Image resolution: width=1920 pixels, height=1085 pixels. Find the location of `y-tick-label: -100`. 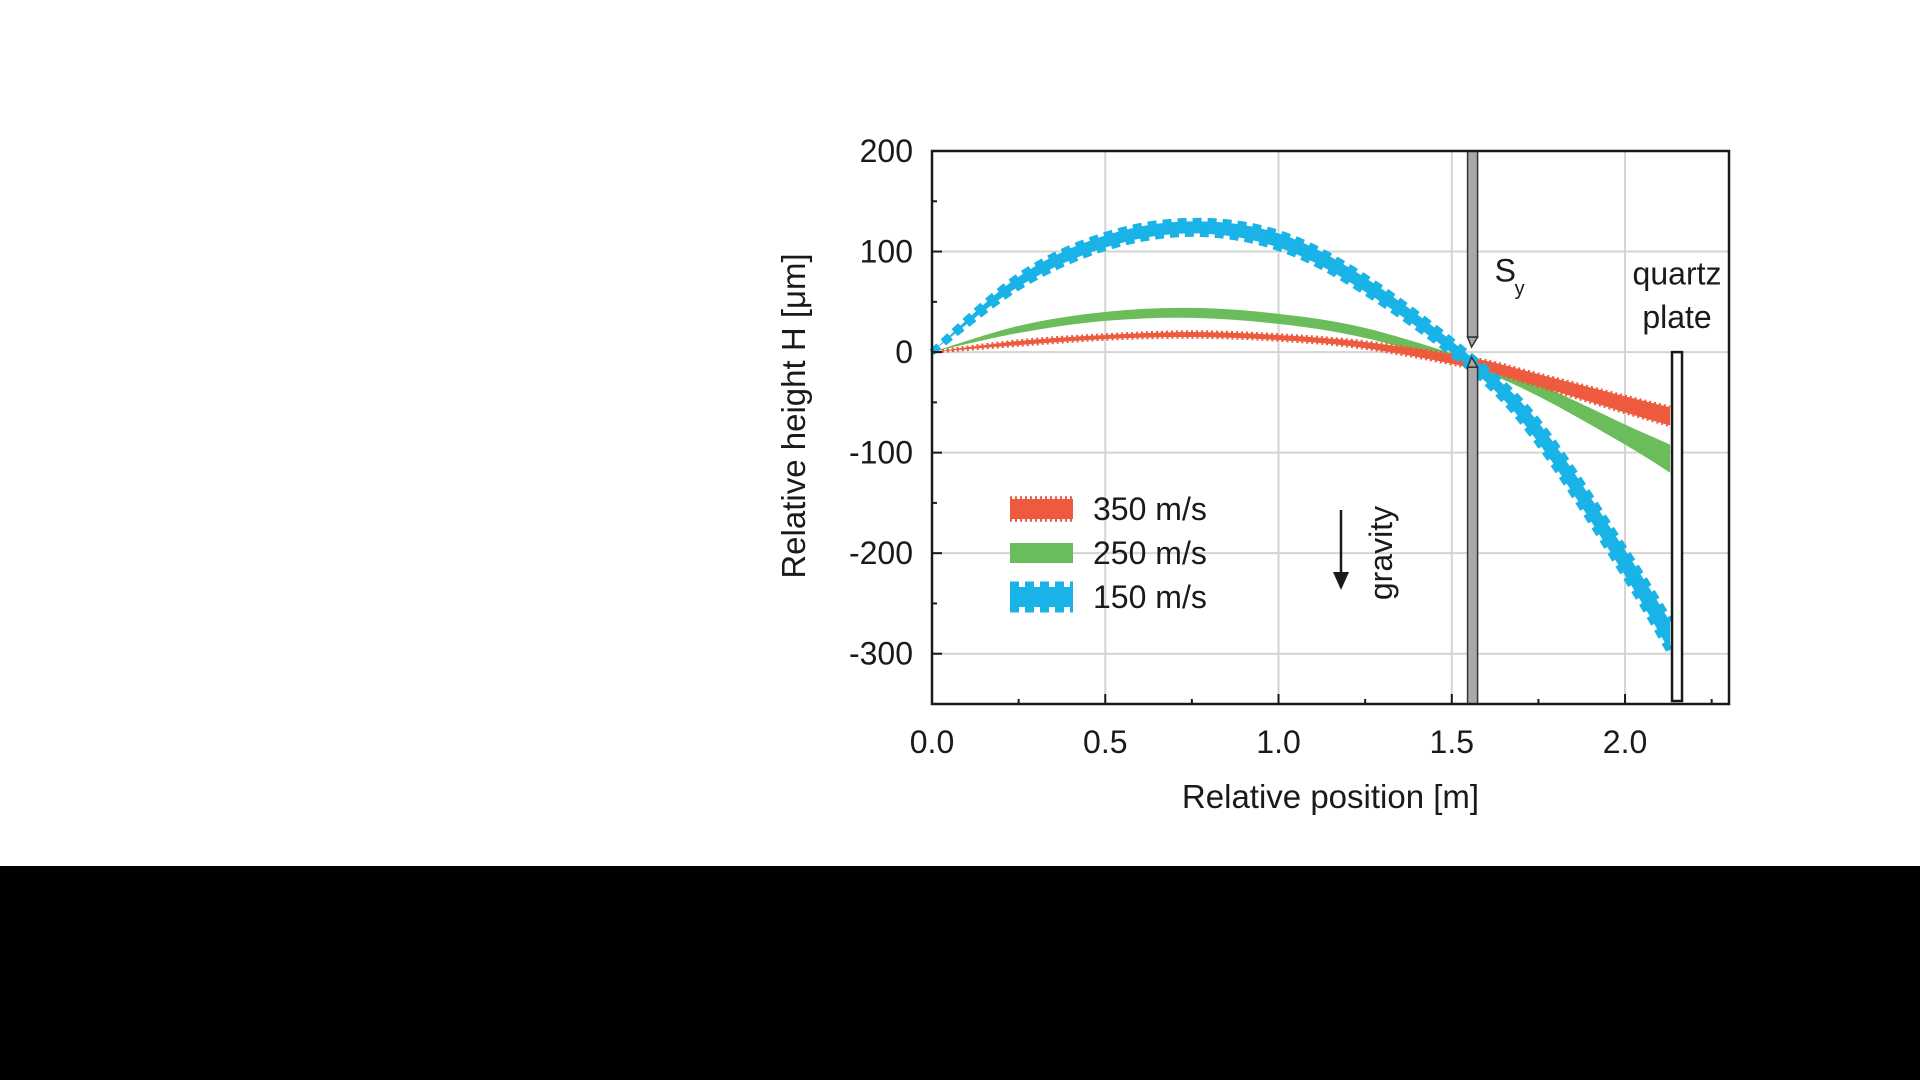

y-tick-label: -100 is located at coordinates (881, 453).